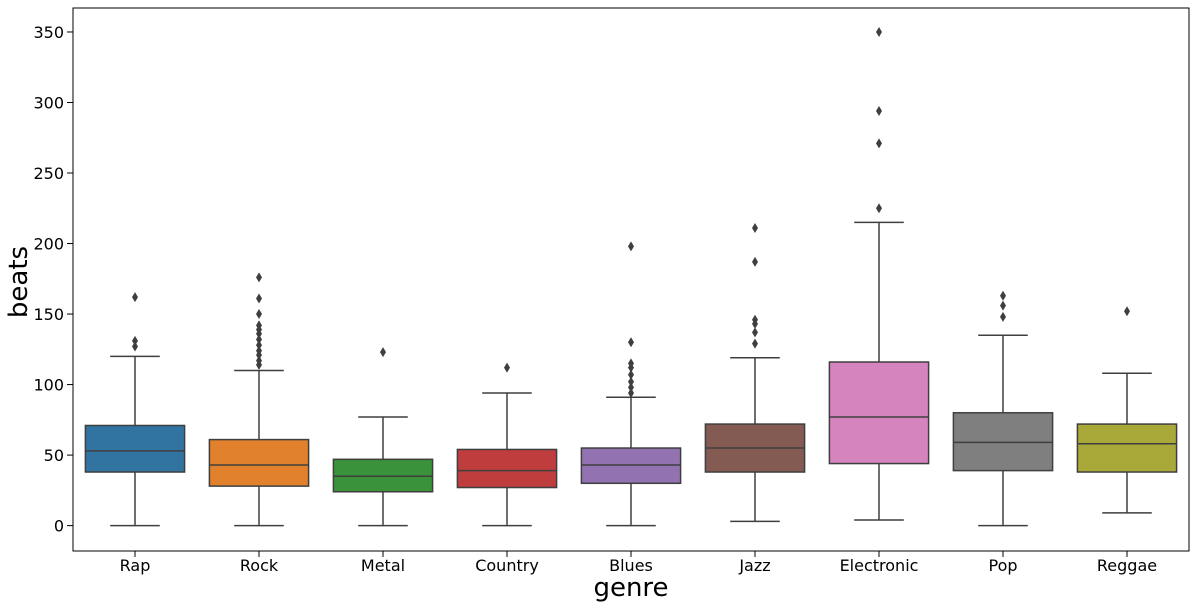 The image size is (1195, 608). What do you see at coordinates (135, 565) in the screenshot?
I see `x-tick-label: Rap` at bounding box center [135, 565].